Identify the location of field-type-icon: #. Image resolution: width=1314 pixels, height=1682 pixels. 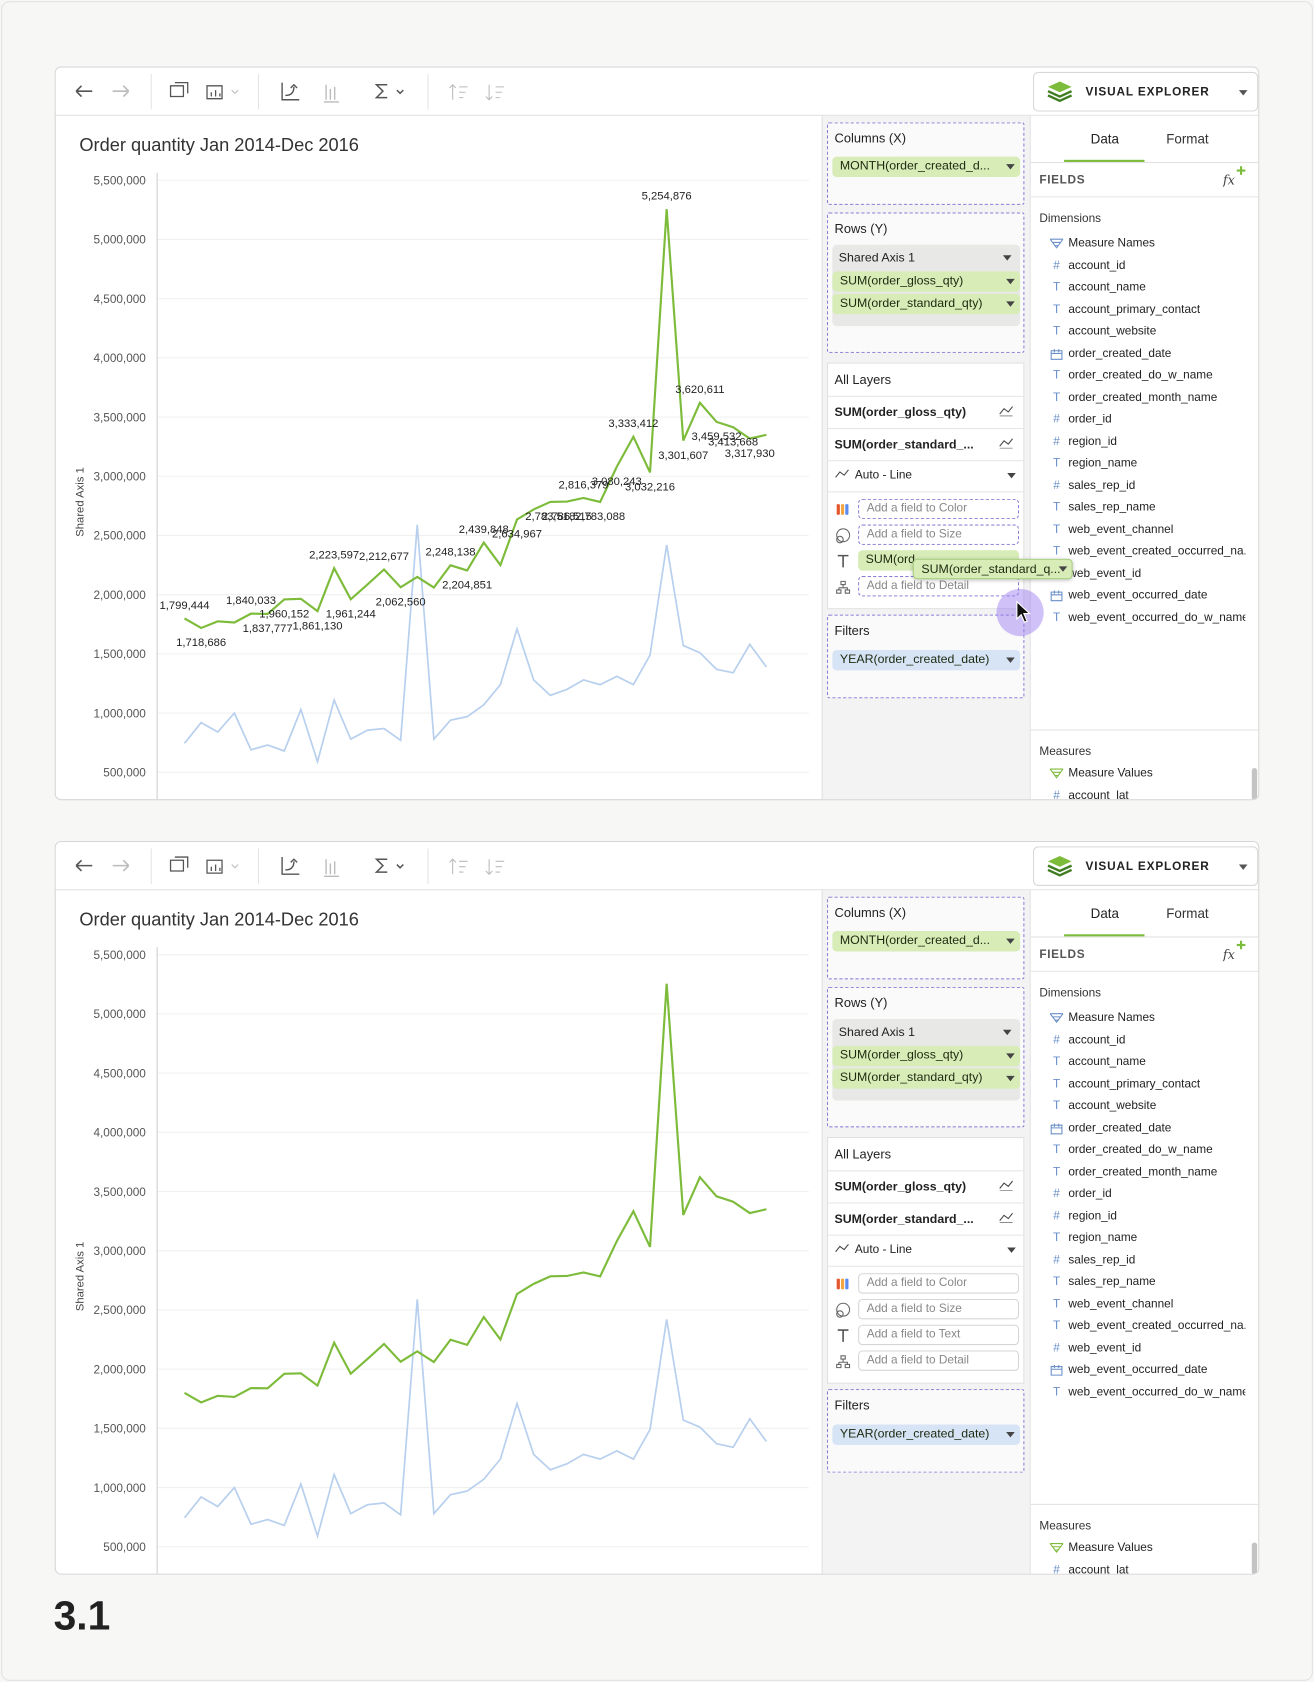
(1056, 1040).